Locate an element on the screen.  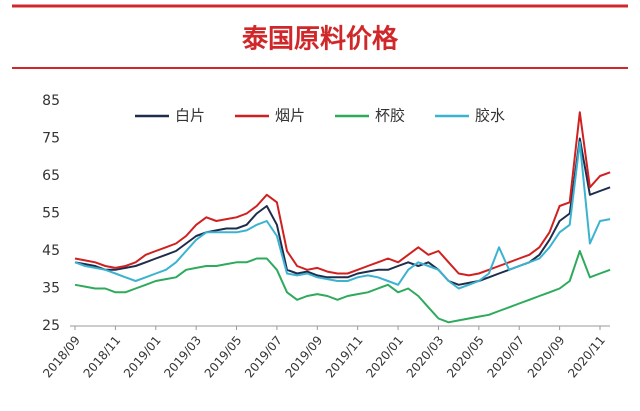
legend-label: 白片 is located at coordinates (190, 116).